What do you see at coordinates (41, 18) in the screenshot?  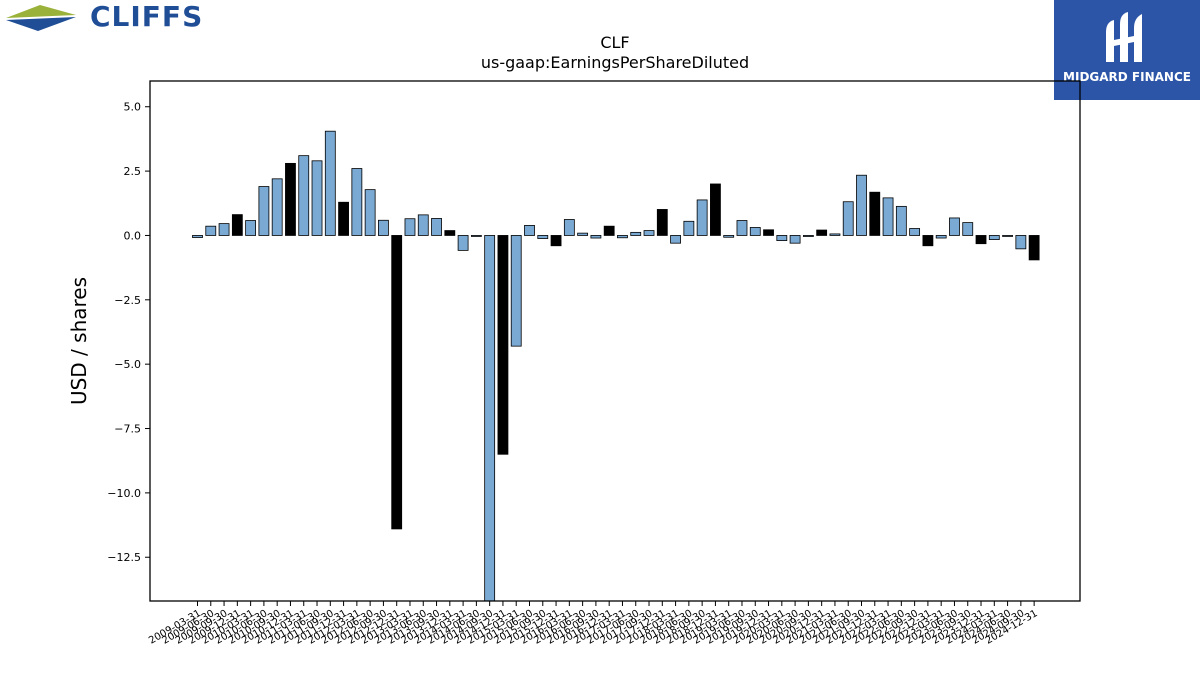 I see `cliffs-logo-mark-icon` at bounding box center [41, 18].